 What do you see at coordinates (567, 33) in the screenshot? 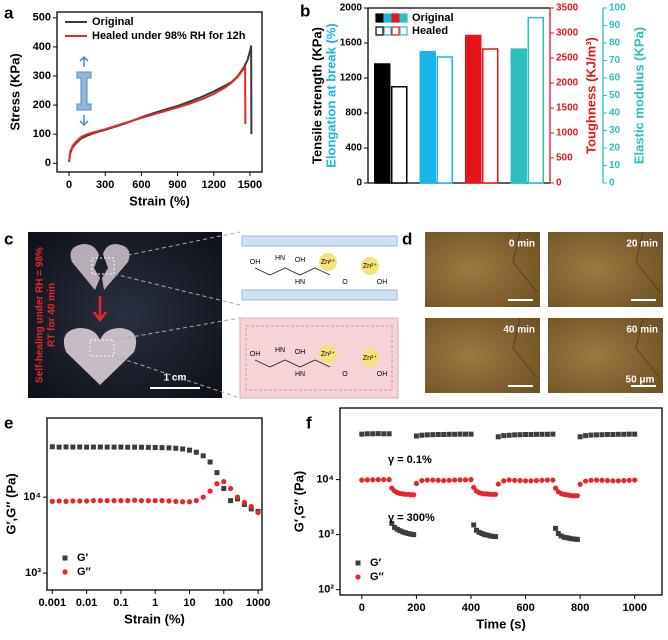
I see `y-tick-label: 3000` at bounding box center [567, 33].